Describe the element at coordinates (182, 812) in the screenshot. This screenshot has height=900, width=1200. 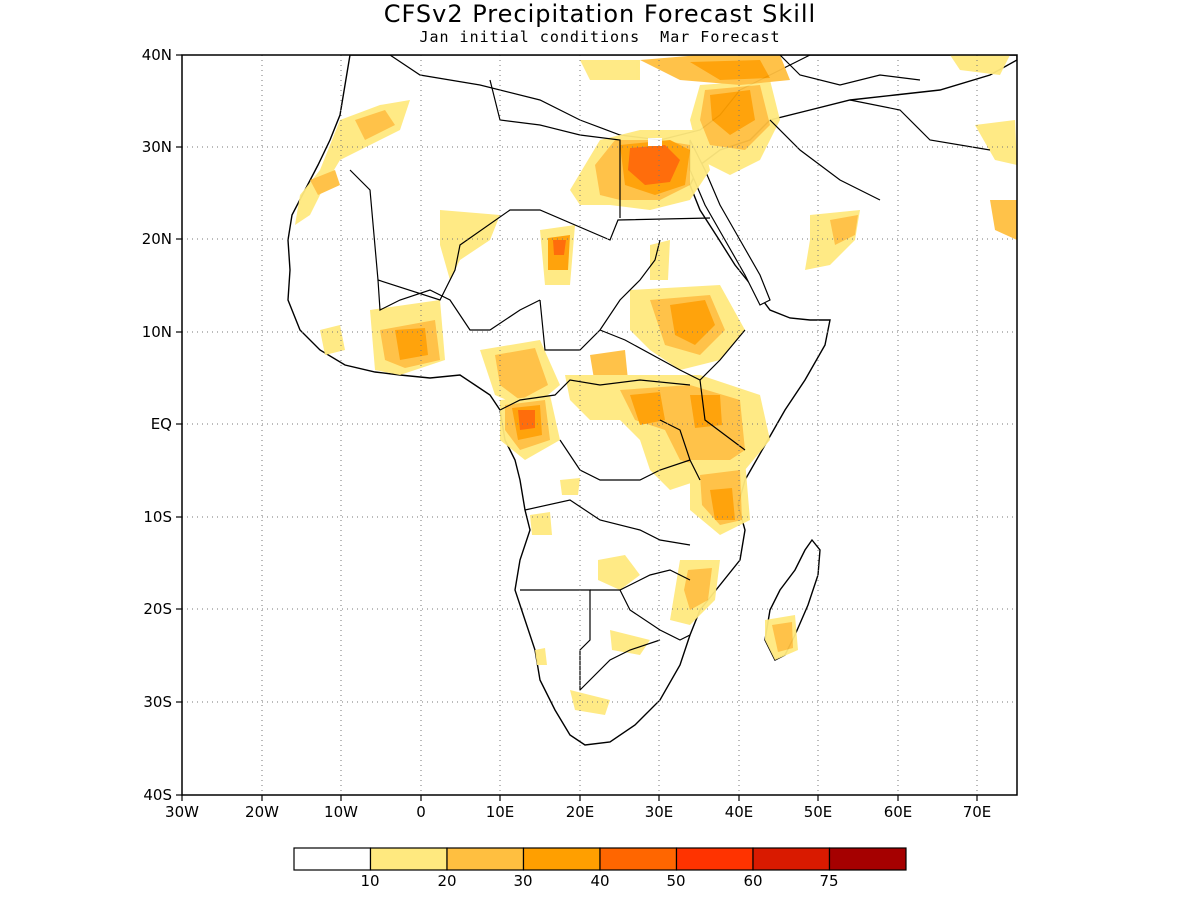
I see `lon-label-30w: 30W` at that location.